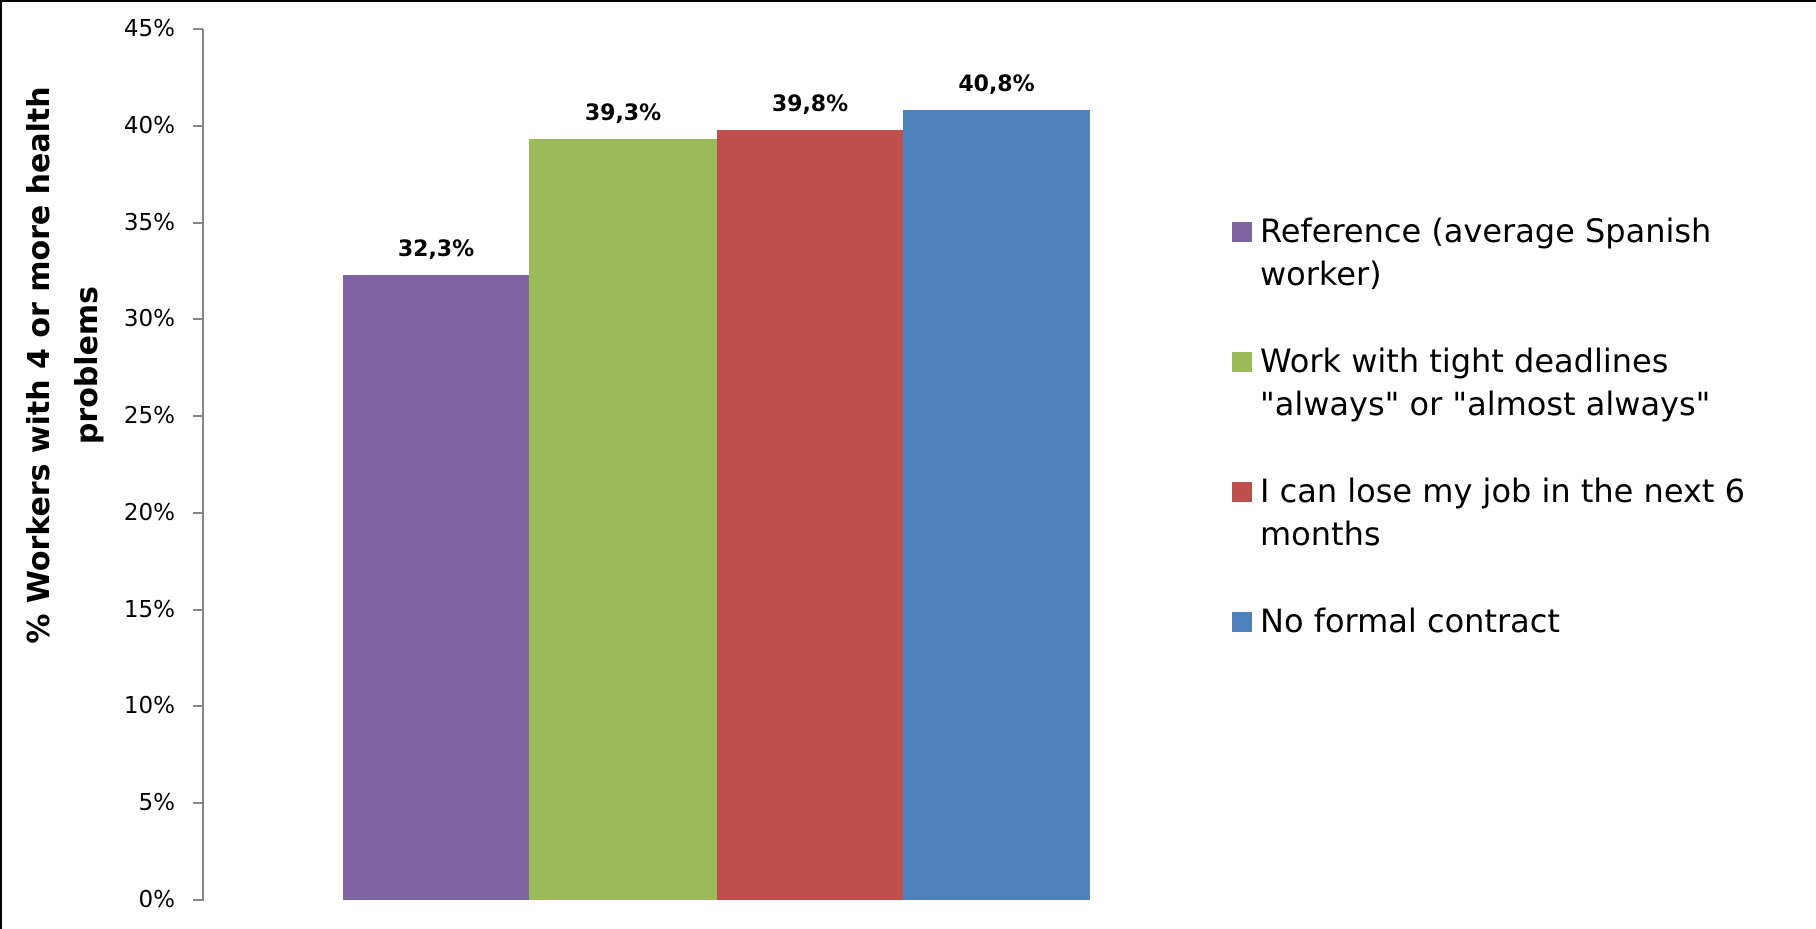 The height and width of the screenshot is (929, 1816). What do you see at coordinates (1410, 621) in the screenshot?
I see `legend-label-line: No formal contract` at bounding box center [1410, 621].